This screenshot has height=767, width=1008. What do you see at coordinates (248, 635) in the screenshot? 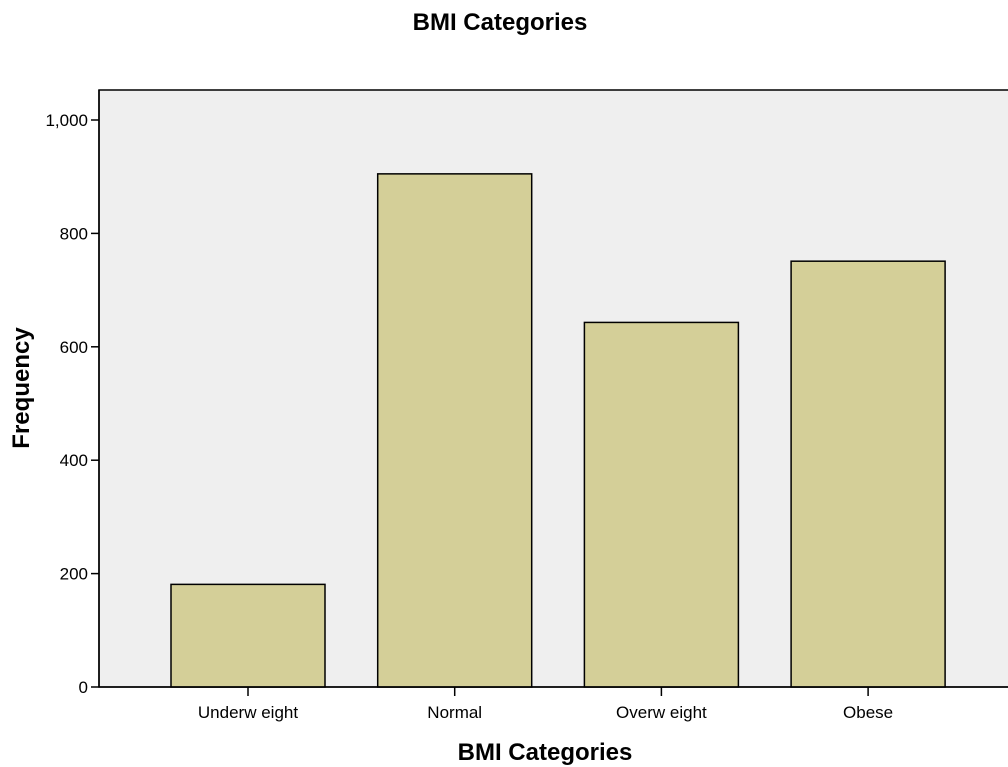
I see `bar-underweight` at bounding box center [248, 635].